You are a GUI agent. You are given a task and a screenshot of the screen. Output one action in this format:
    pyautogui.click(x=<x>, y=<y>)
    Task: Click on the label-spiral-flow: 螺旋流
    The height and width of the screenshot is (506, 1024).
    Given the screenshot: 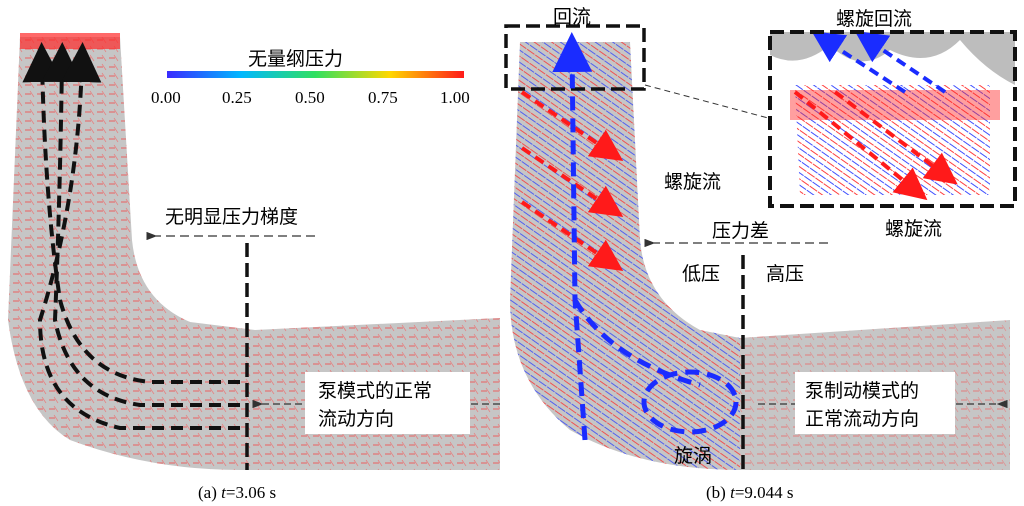 What is the action you would take?
    pyautogui.click(x=693, y=182)
    